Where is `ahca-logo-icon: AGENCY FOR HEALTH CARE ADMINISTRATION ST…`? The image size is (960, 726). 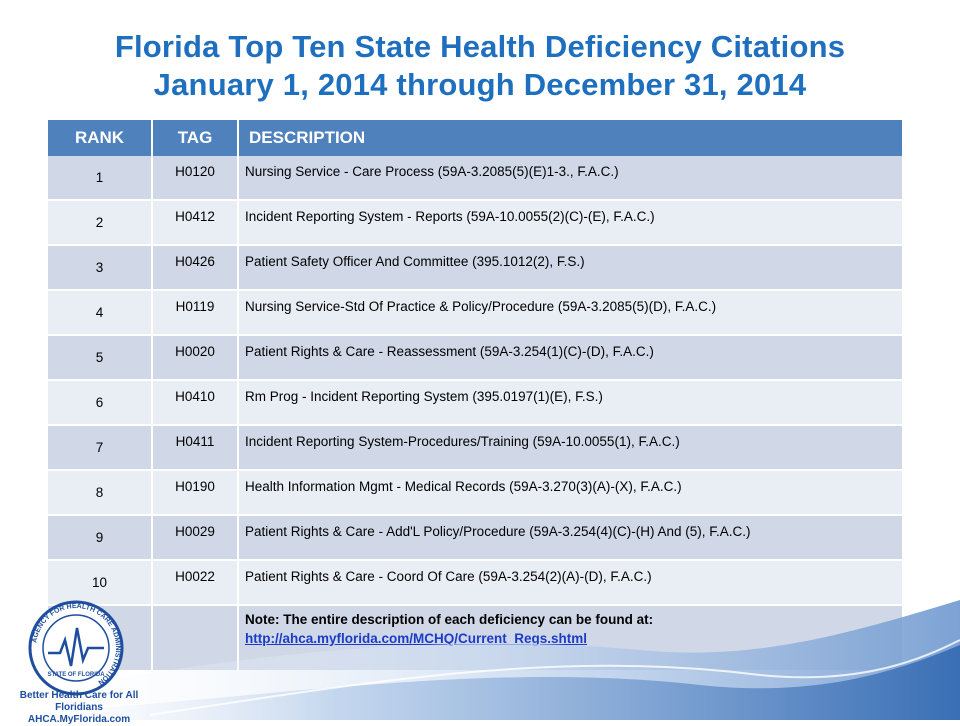
ahca-logo-icon: AGENCY FOR HEALTH CARE ADMINISTRATION ST… is located at coordinates (76, 648).